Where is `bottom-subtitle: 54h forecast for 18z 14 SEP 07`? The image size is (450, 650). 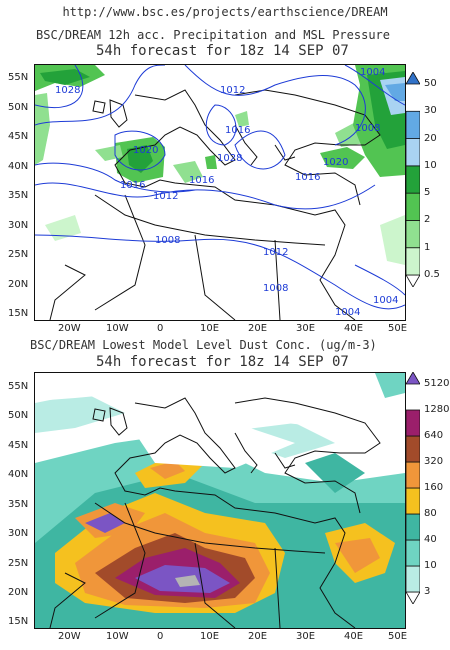
bottom-subtitle: 54h forecast for 18z 14 SEP 07 is located at coordinates (222, 362).